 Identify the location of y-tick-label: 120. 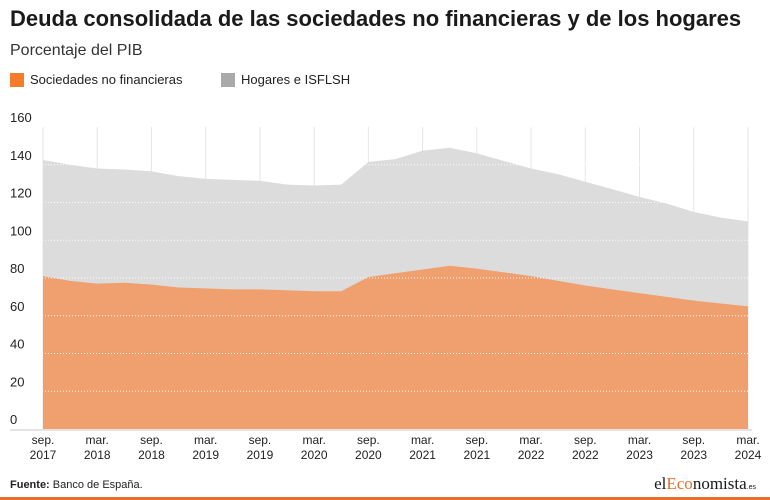
(21, 193).